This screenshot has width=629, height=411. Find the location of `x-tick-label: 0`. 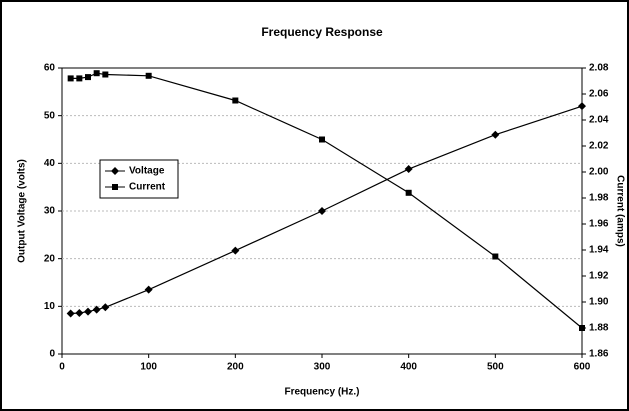

x-tick-label: 0 is located at coordinates (62, 367).